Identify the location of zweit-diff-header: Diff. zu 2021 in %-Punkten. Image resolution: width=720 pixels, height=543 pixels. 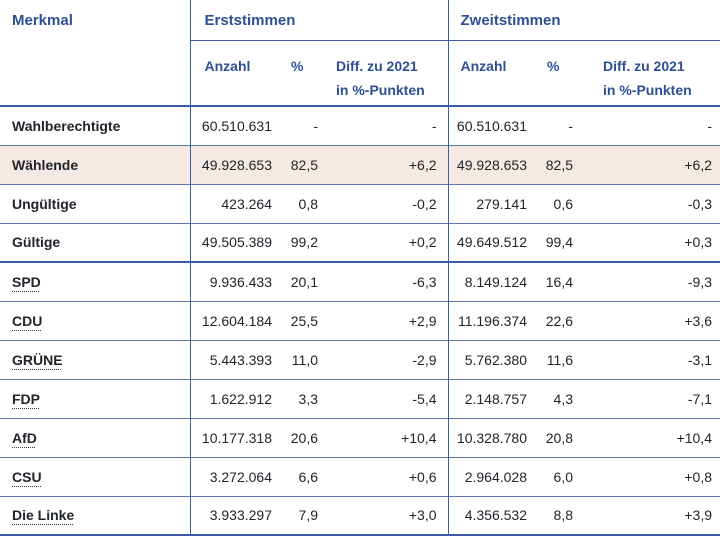
(647, 73).